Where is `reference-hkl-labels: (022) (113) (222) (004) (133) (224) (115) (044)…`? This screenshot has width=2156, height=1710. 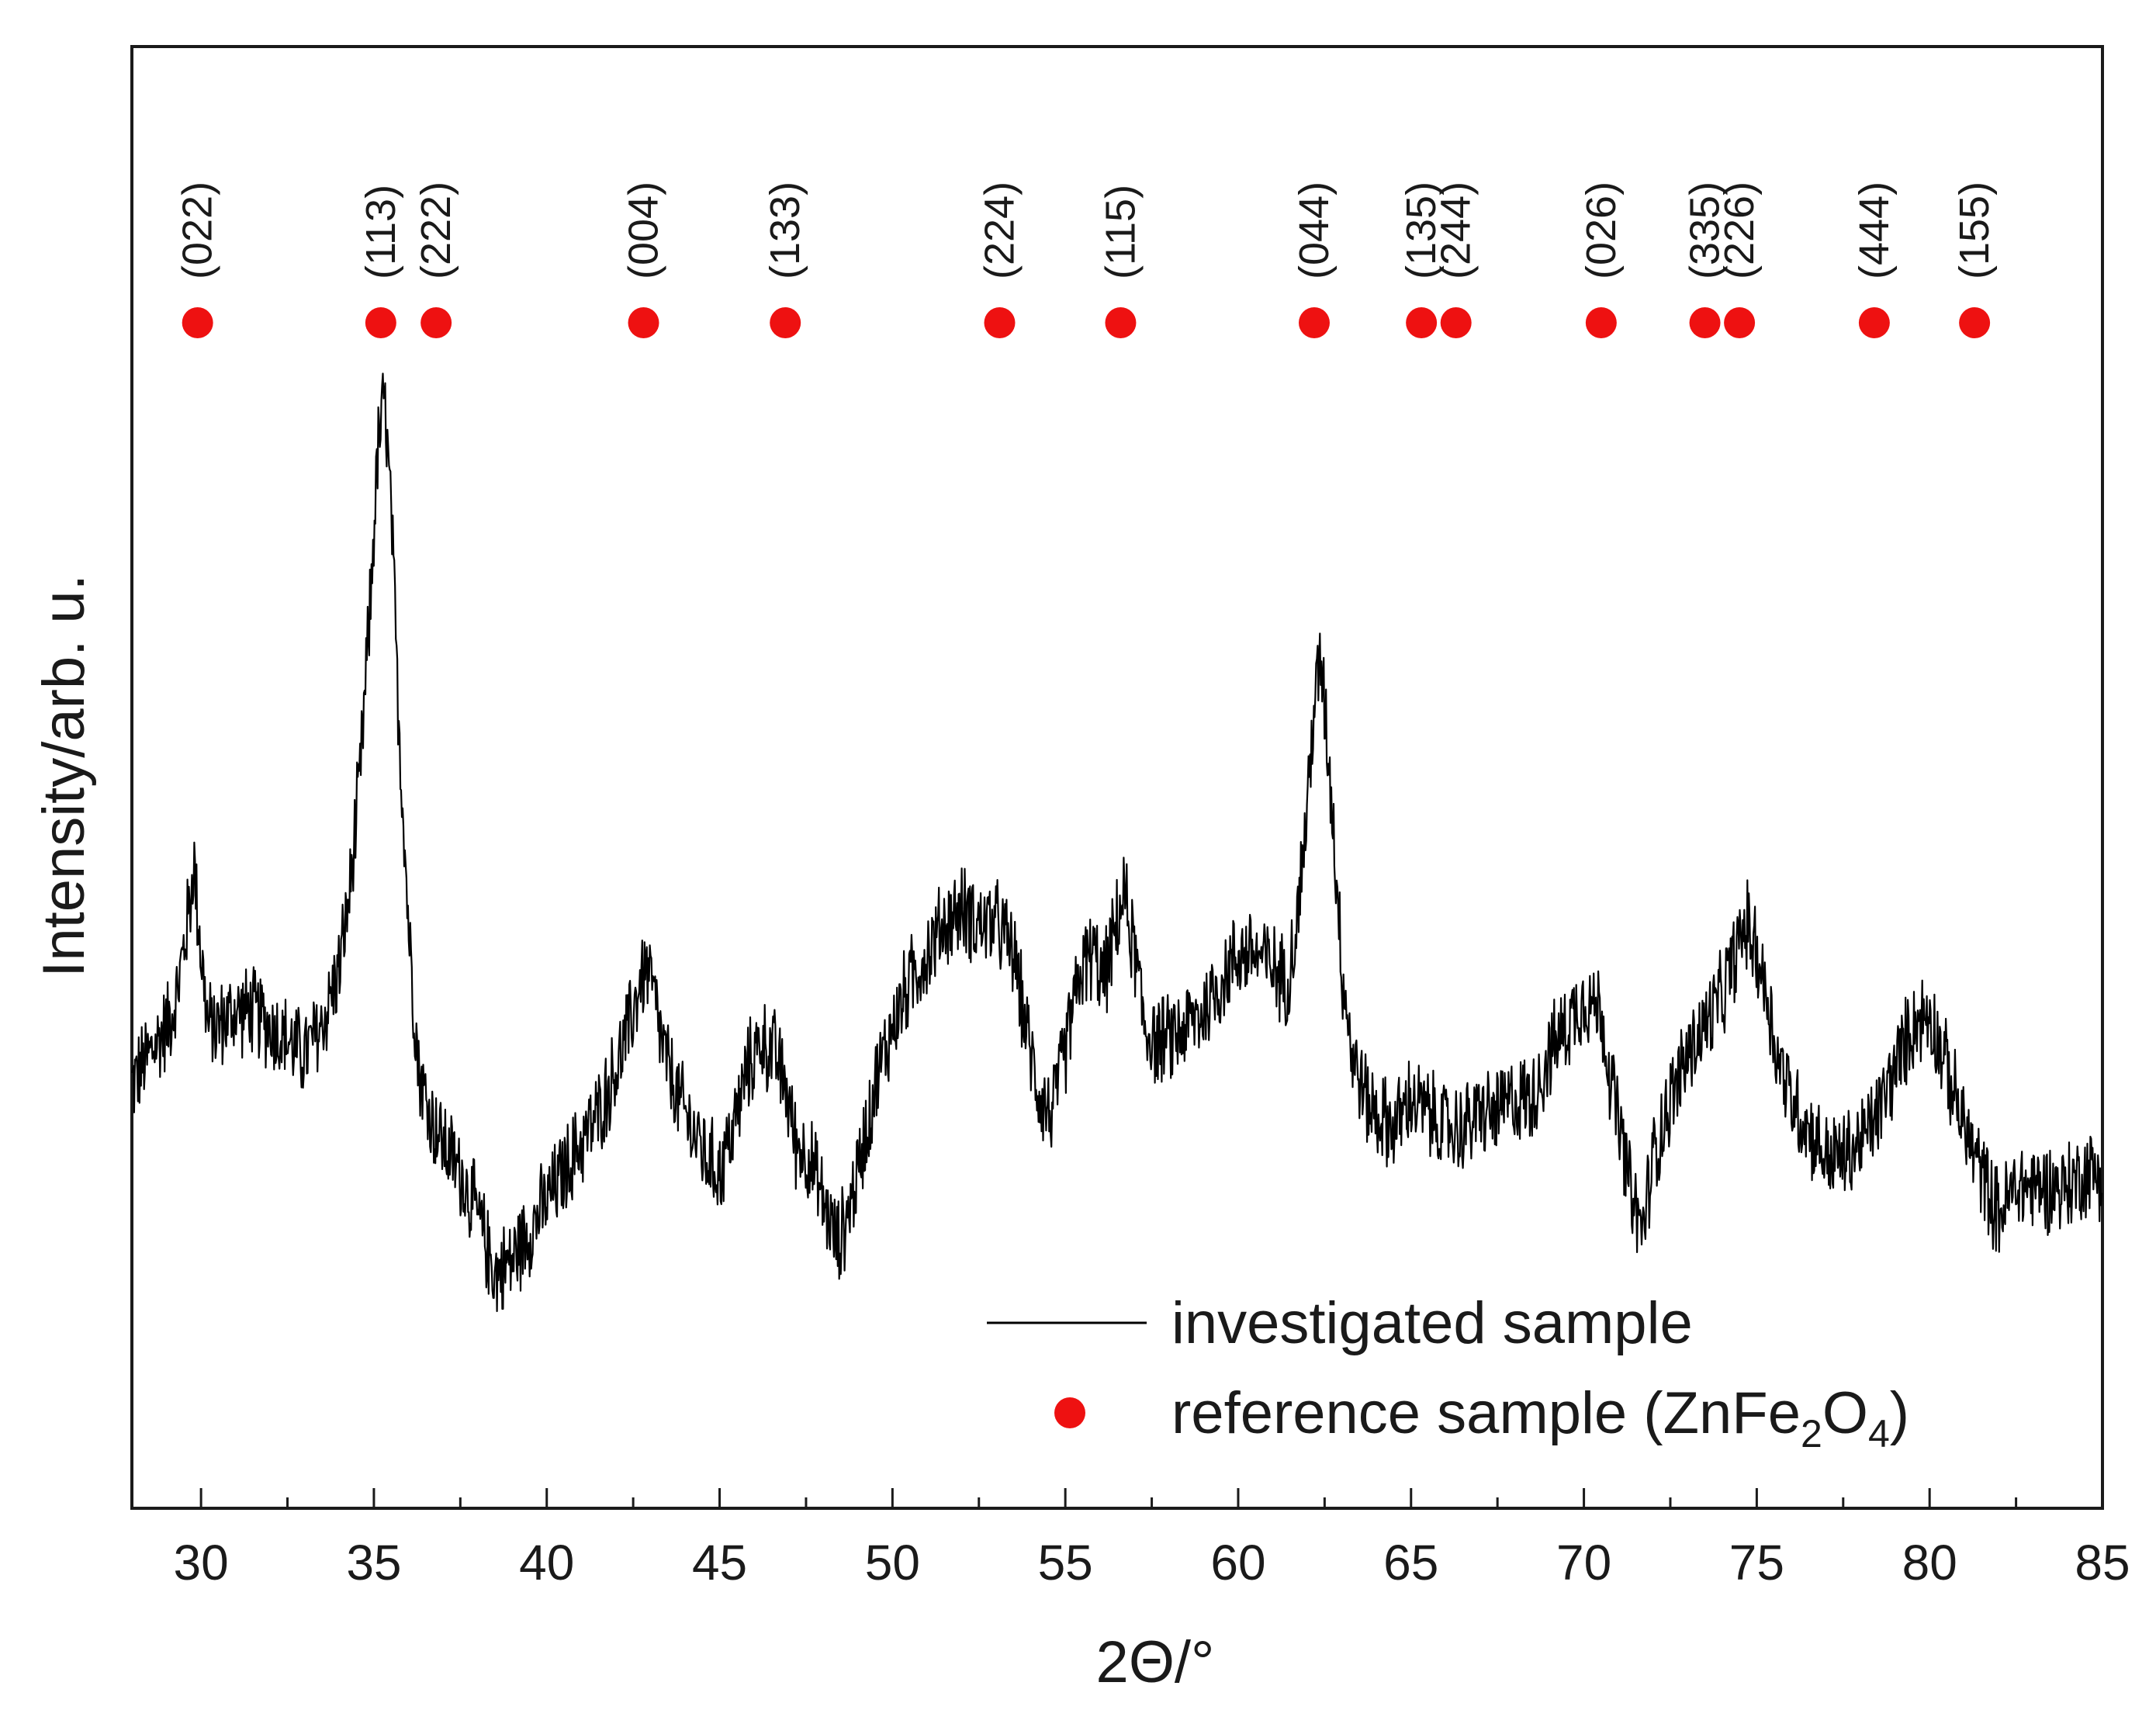
reference-hkl-labels: (022) (113) (222) (004) (133) (224) (115) (044)… is located at coordinates (1086, 230).